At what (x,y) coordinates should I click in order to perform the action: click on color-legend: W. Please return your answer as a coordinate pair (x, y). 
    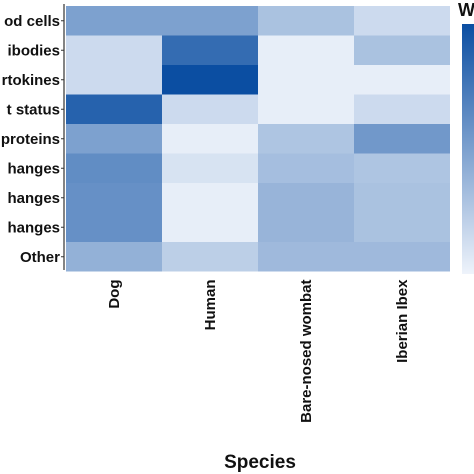
    Looking at the image, I should click on (466, 137).